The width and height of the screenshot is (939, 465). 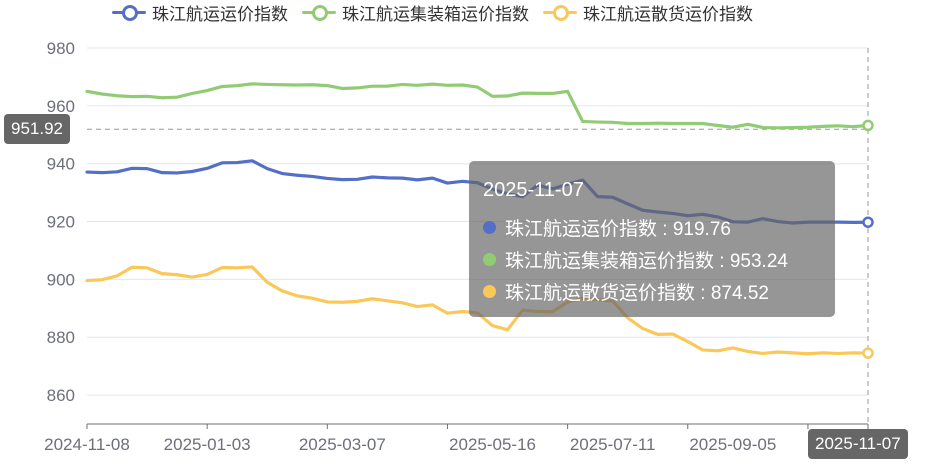 What do you see at coordinates (858, 444) in the screenshot?
I see `x-axis-pointer-label: 2025-11-07` at bounding box center [858, 444].